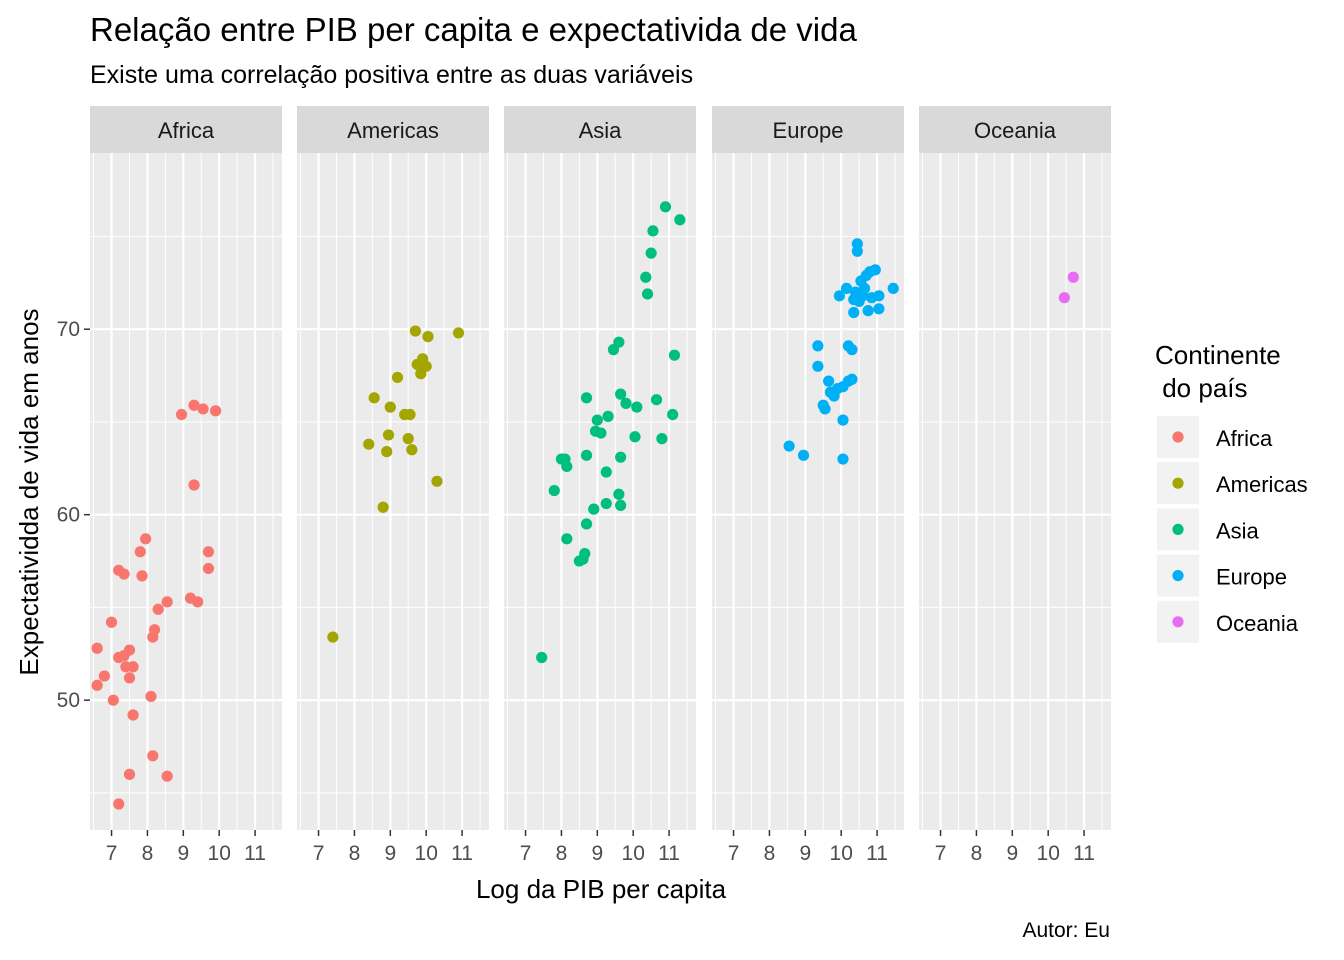 Image resolution: width=1344 pixels, height=960 pixels. Describe the element at coordinates (1228, 621) in the screenshot. I see `legend-item-oceania: Oceania` at that location.